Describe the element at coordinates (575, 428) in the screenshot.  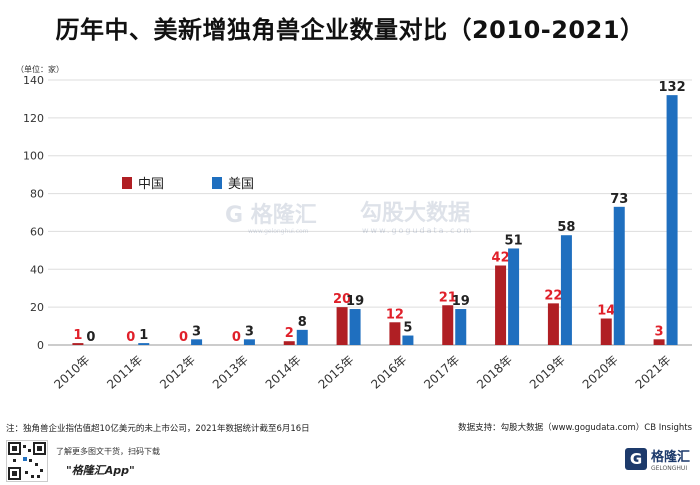
I see `data-source: 数据支持：勾股大数据（www.gogudata.com）CB Insights` at that location.